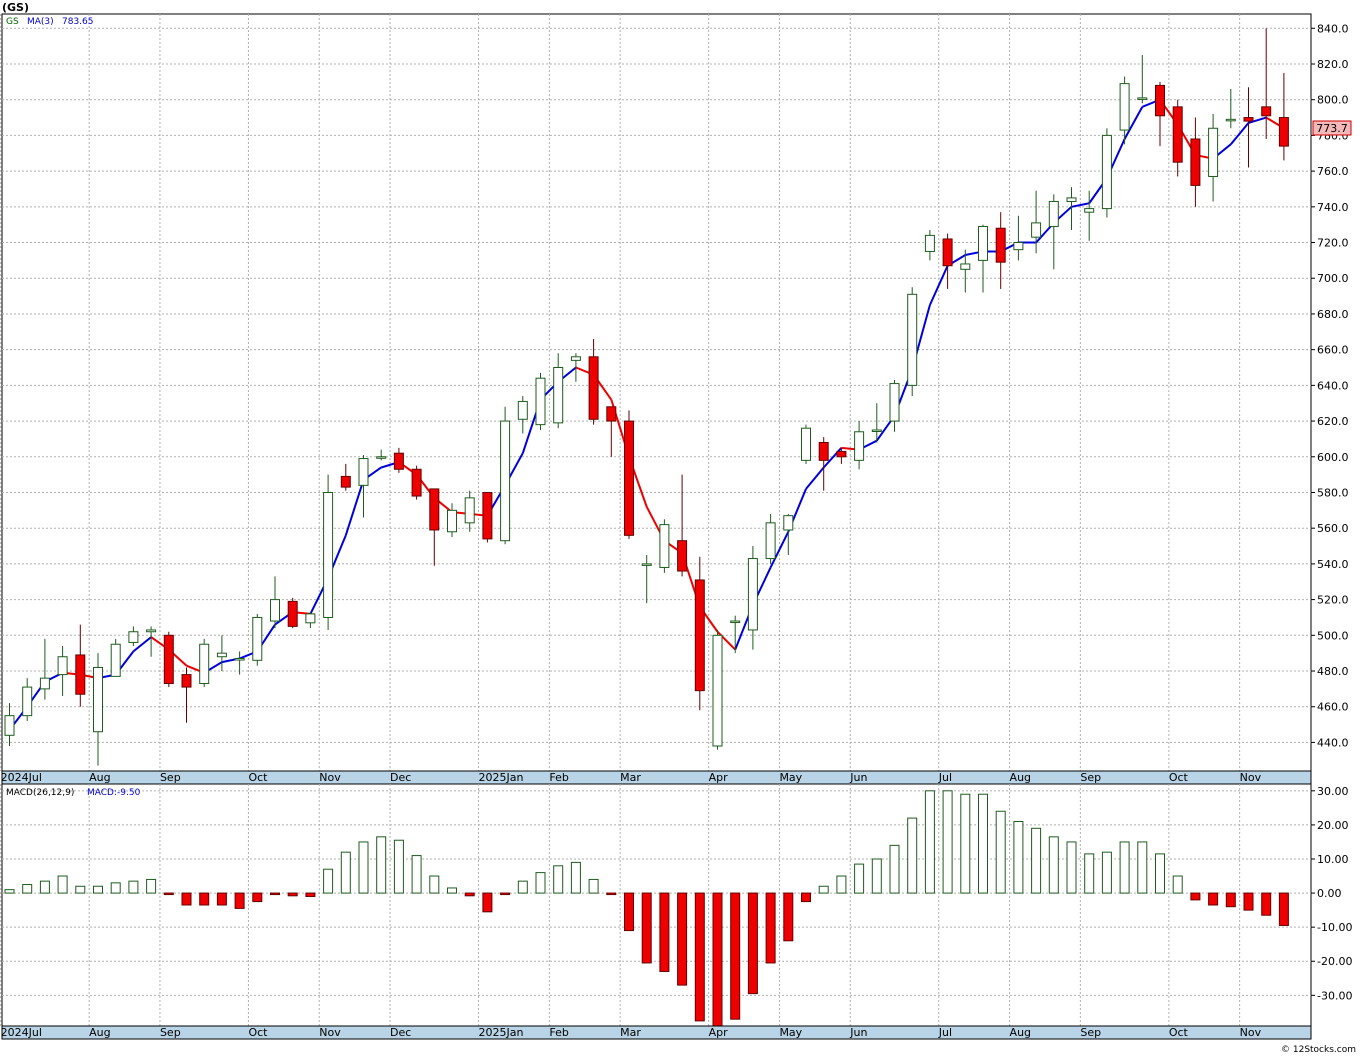 This screenshot has width=1360, height=1056. What do you see at coordinates (558, 1032) in the screenshot?
I see `macd-x-label: Feb` at bounding box center [558, 1032].